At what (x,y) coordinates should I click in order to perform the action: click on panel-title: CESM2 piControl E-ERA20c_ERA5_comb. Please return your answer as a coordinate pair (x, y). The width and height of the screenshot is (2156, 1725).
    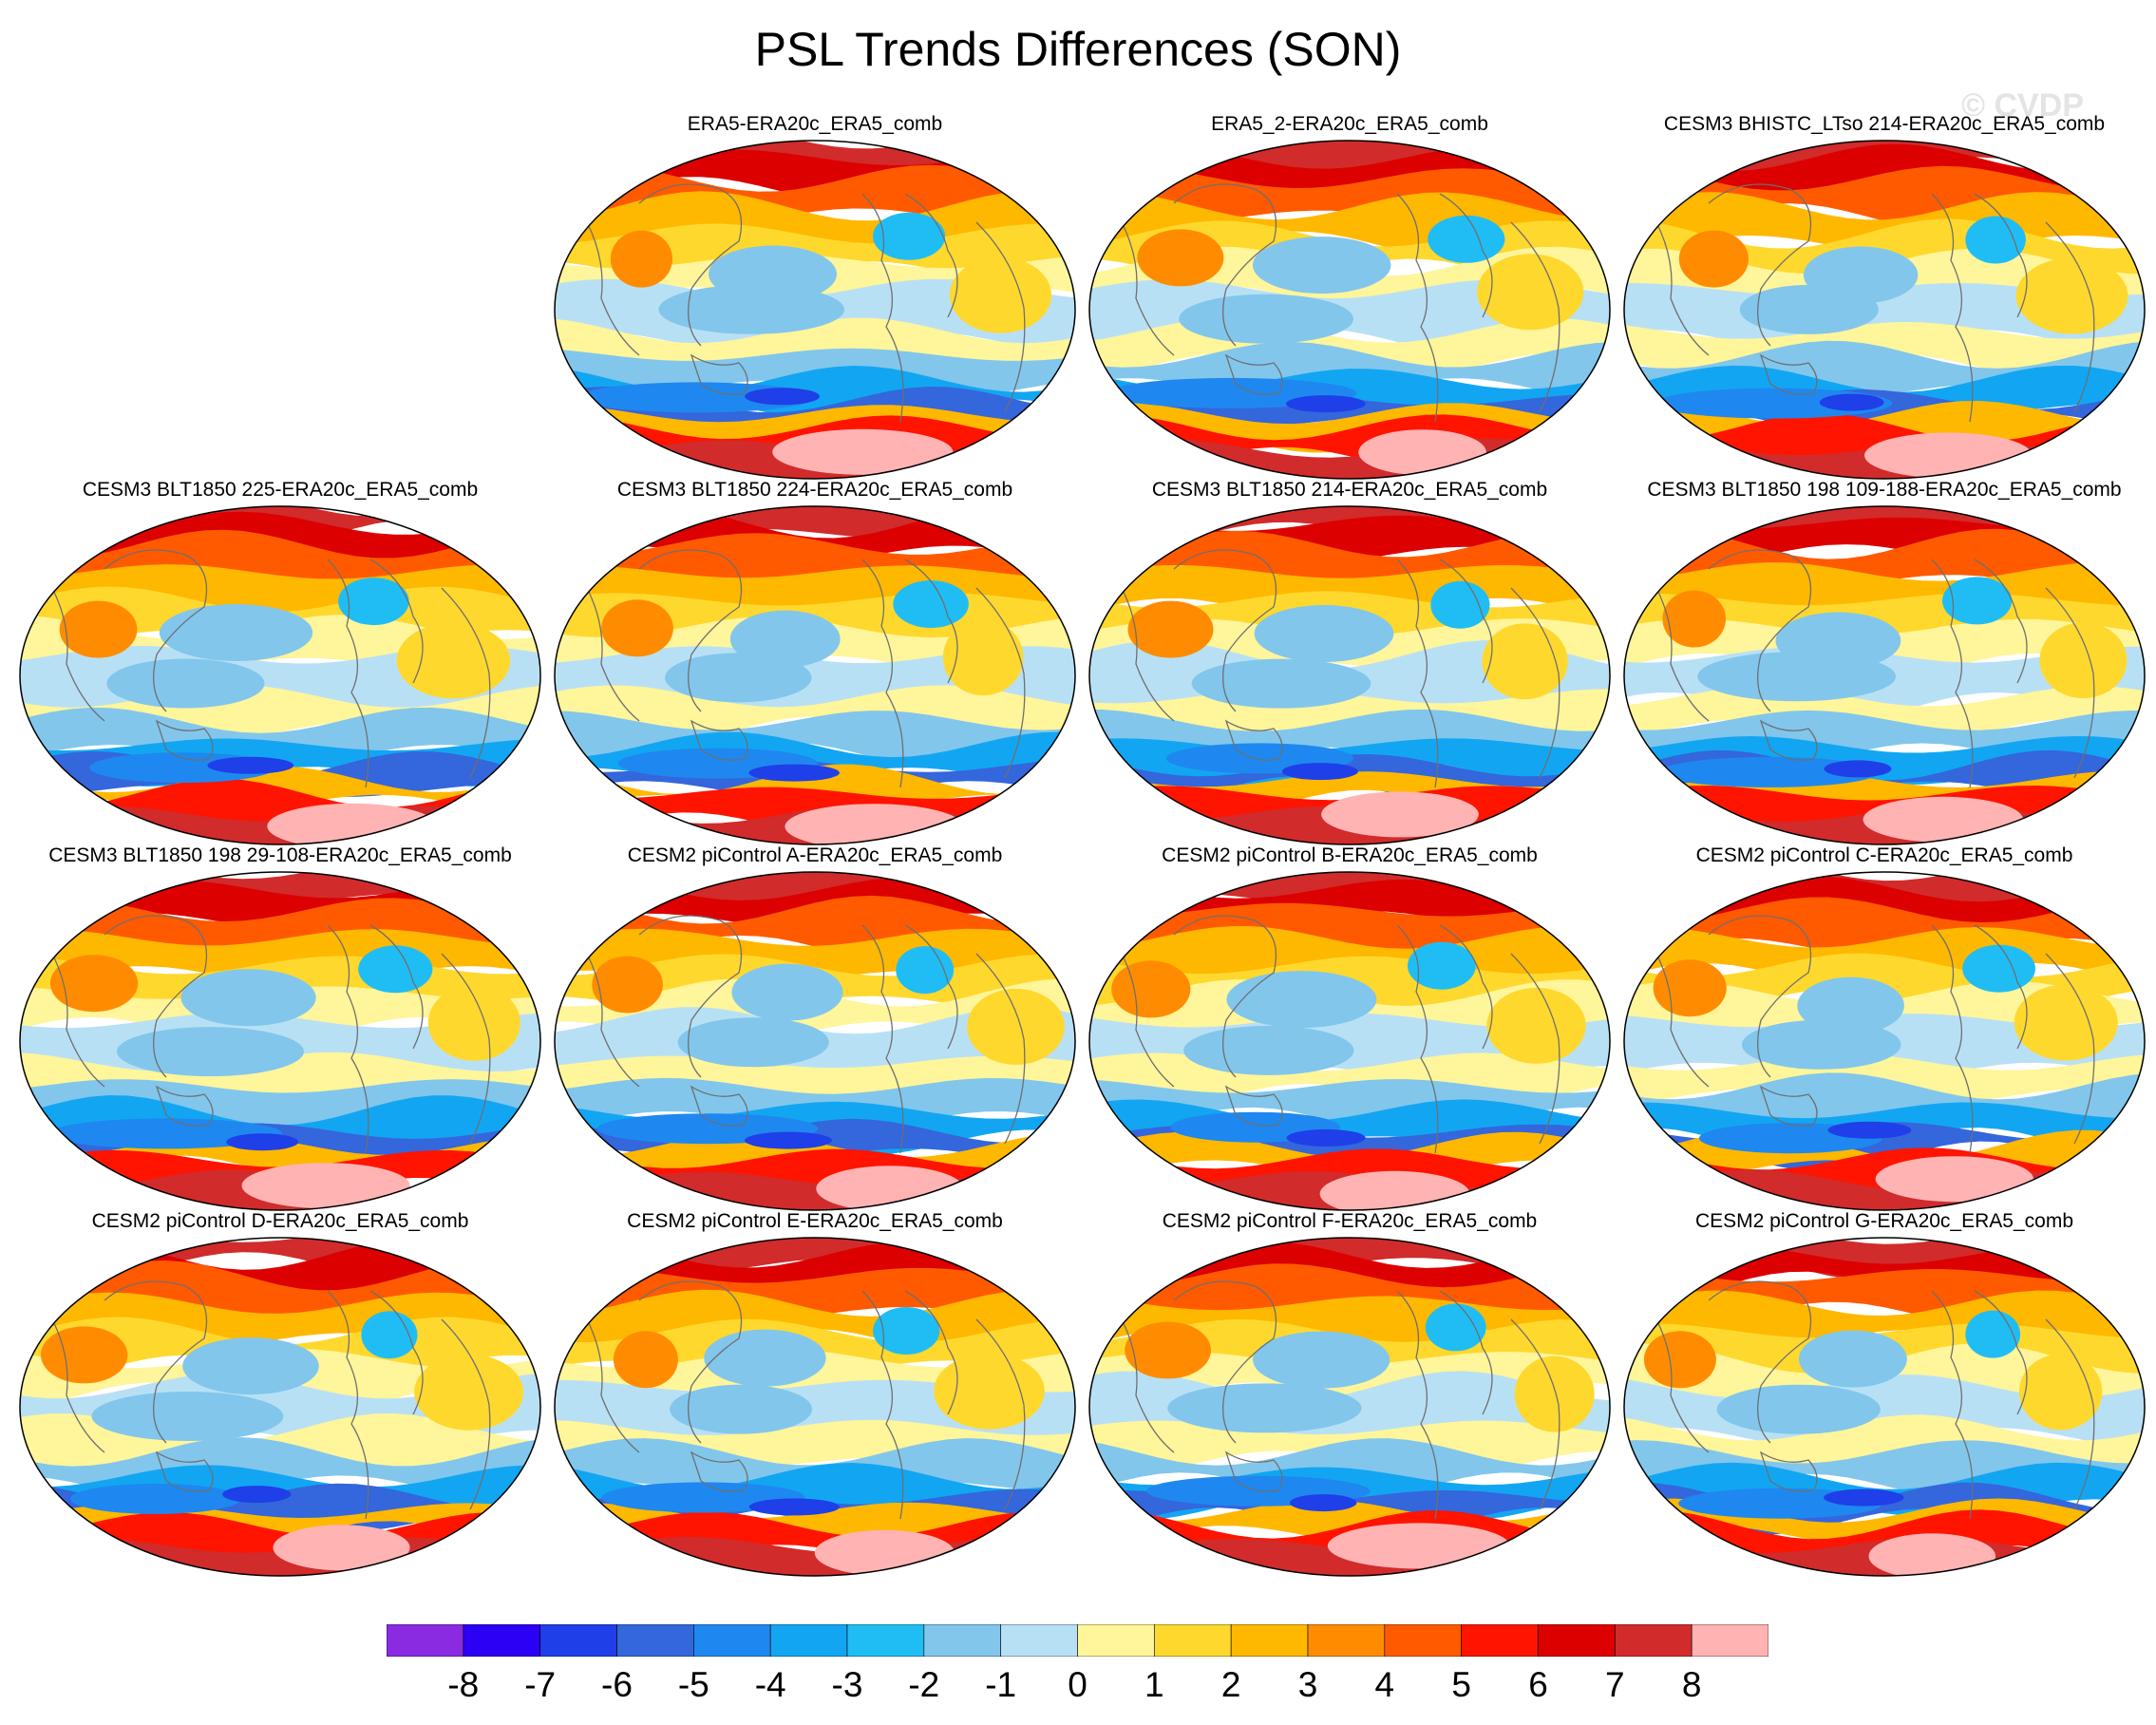
    Looking at the image, I should click on (815, 1221).